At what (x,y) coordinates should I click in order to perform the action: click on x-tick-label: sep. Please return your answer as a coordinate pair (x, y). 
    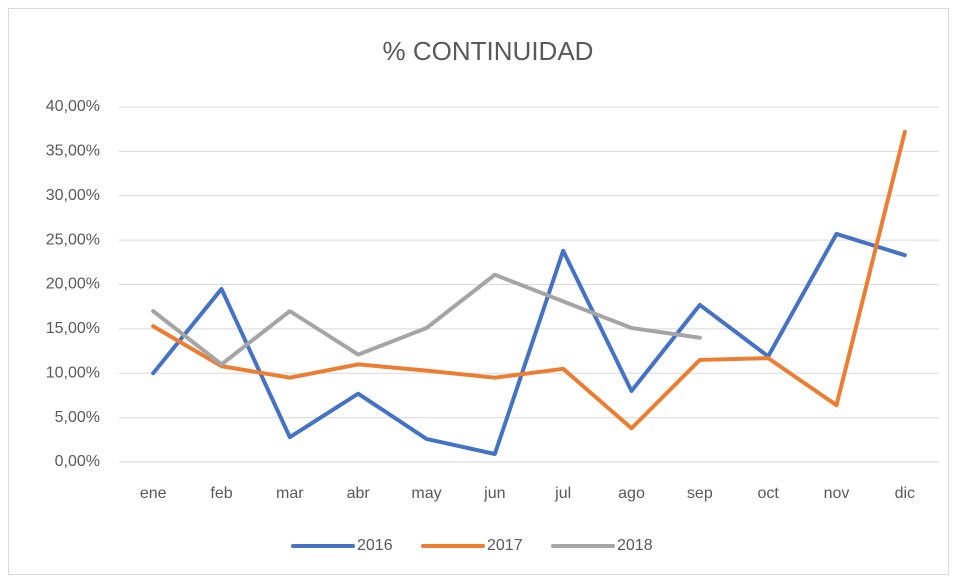
    Looking at the image, I should click on (700, 493).